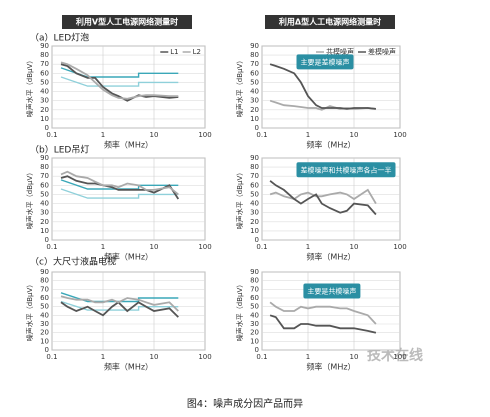 This screenshot has width=490, height=417. Describe the element at coordinates (59, 38) in the screenshot. I see `row-label: （a）LED灯泡` at that location.